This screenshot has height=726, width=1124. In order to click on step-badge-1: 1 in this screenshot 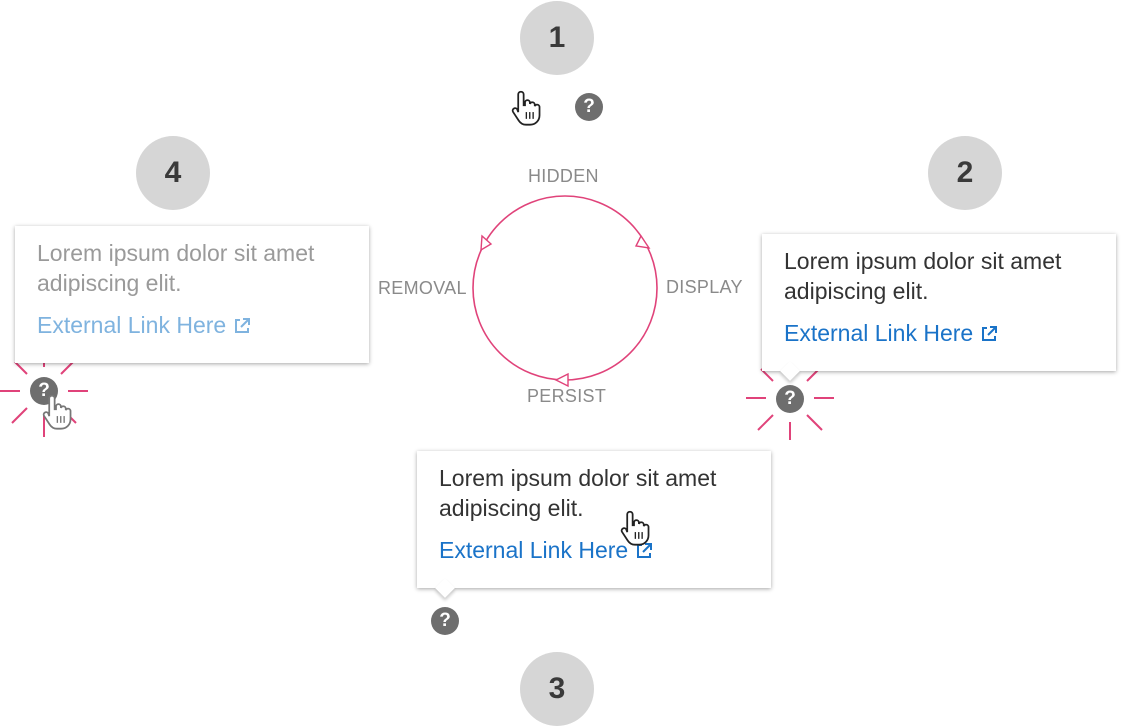, I will do `click(557, 38)`.